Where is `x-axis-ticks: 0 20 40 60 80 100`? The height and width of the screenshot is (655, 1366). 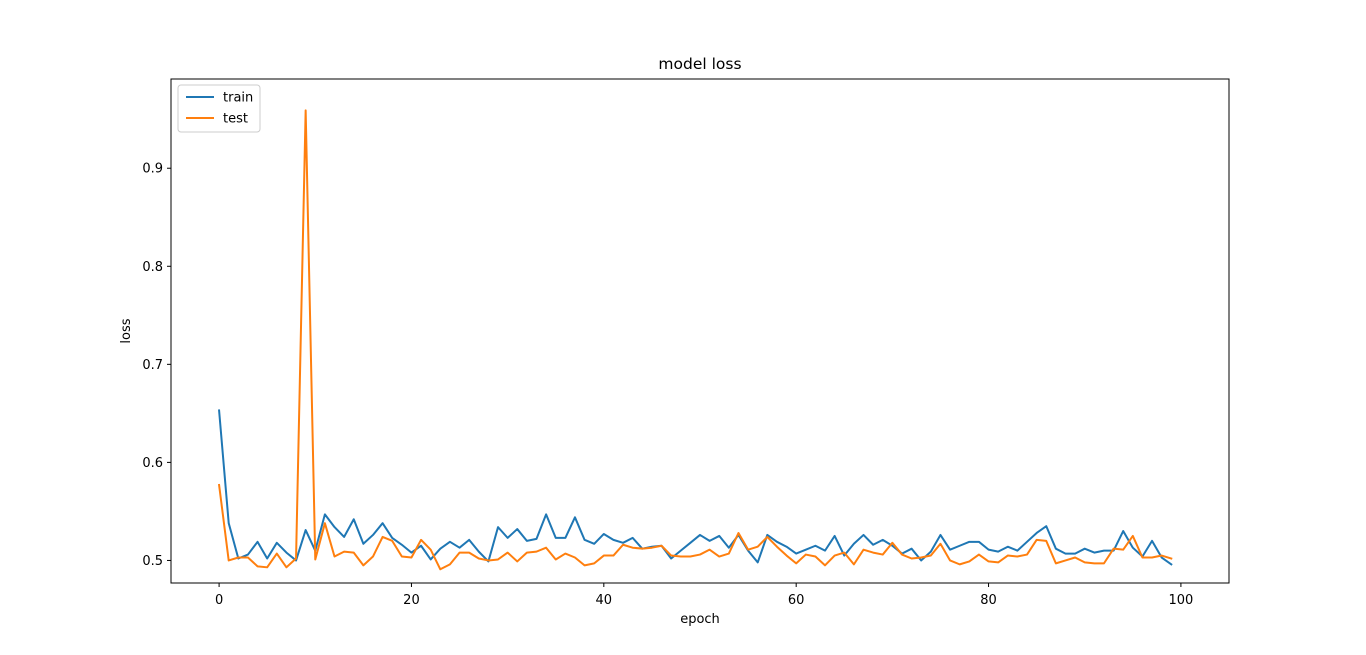
x-axis-ticks: 0 20 40 60 80 100 is located at coordinates (704, 595).